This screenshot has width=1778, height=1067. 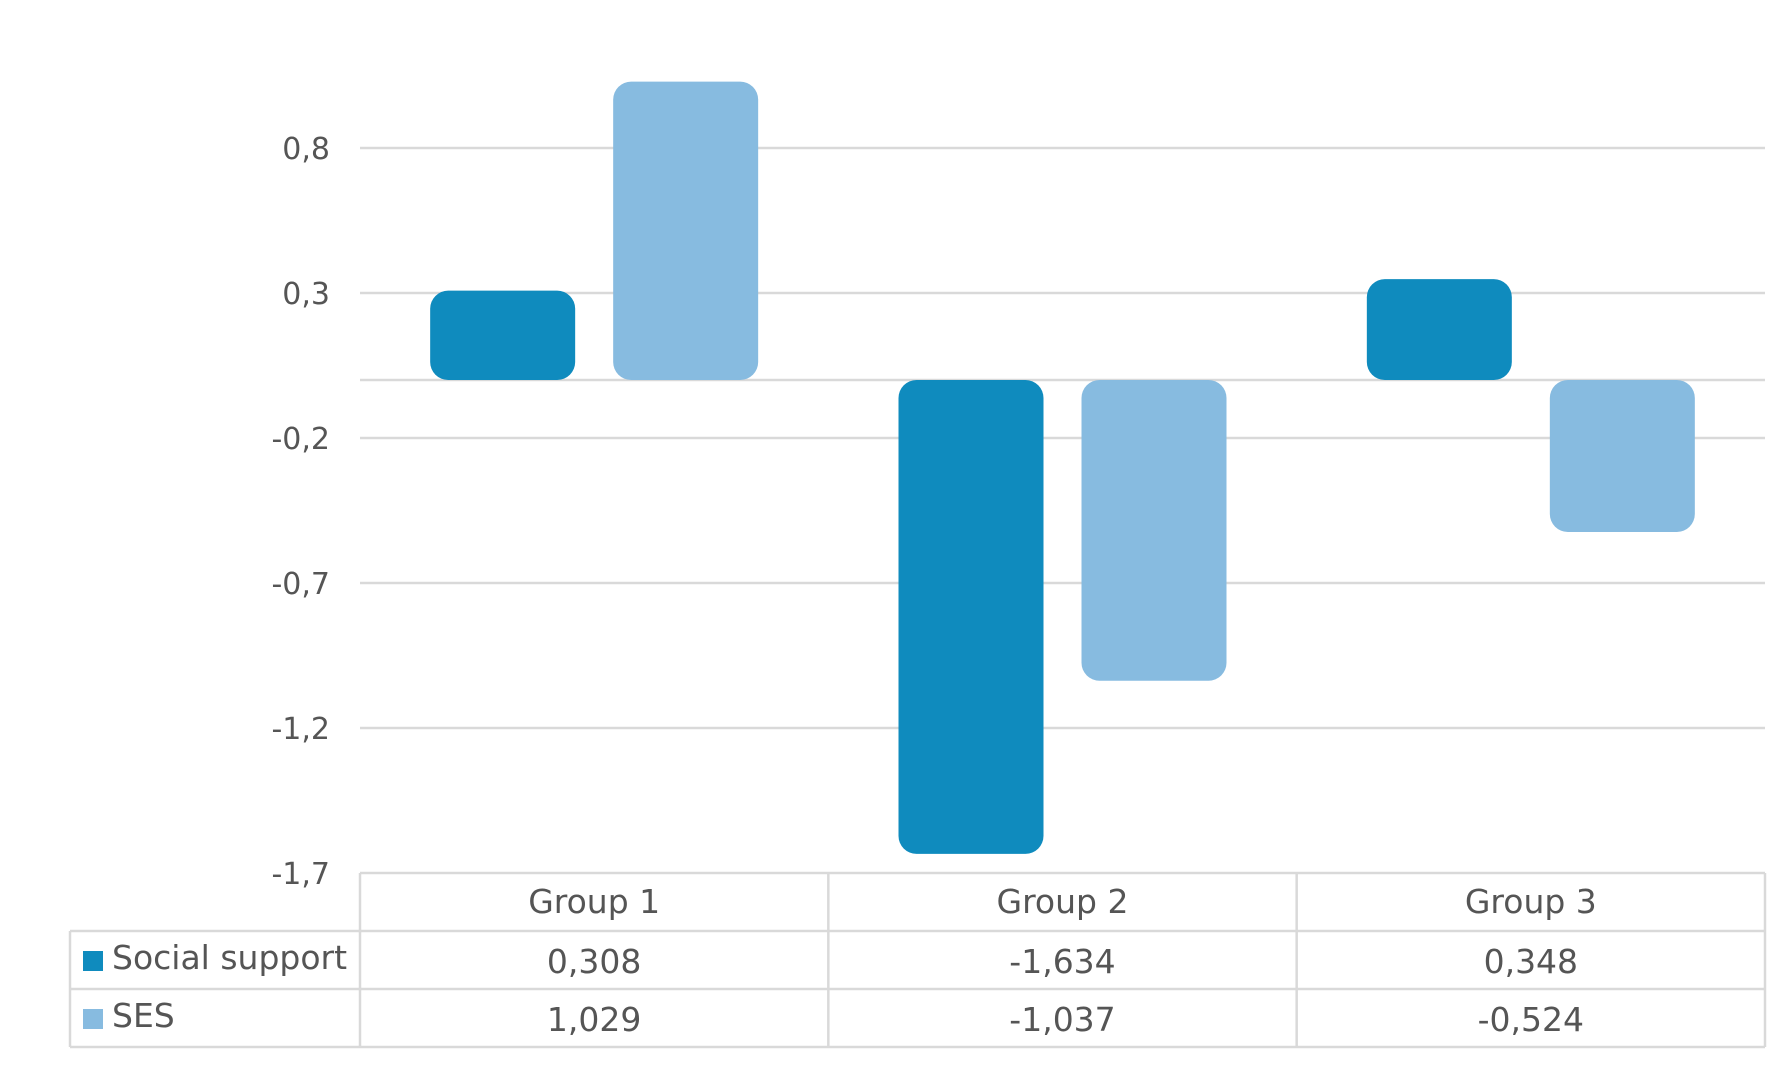 I want to click on y-tick-label: 0,3, so click(x=306, y=294).